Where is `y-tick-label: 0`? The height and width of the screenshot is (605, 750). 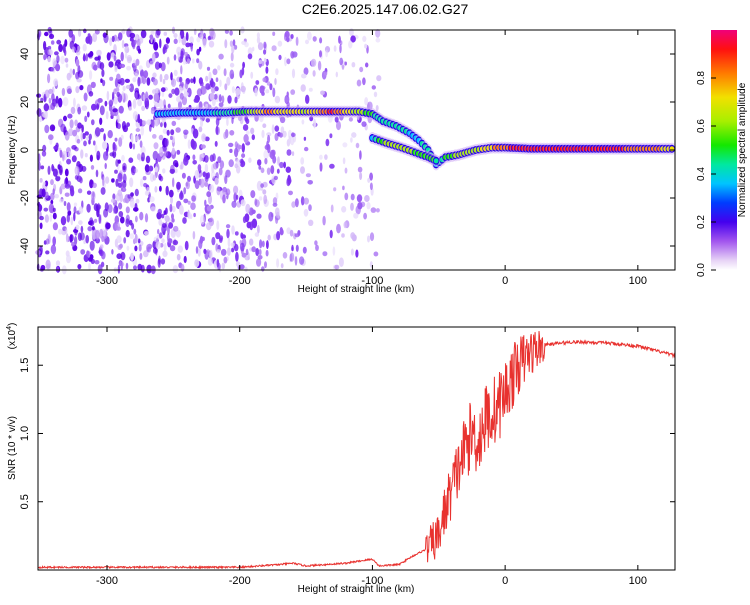
y-tick-label: 0 is located at coordinates (25, 150).